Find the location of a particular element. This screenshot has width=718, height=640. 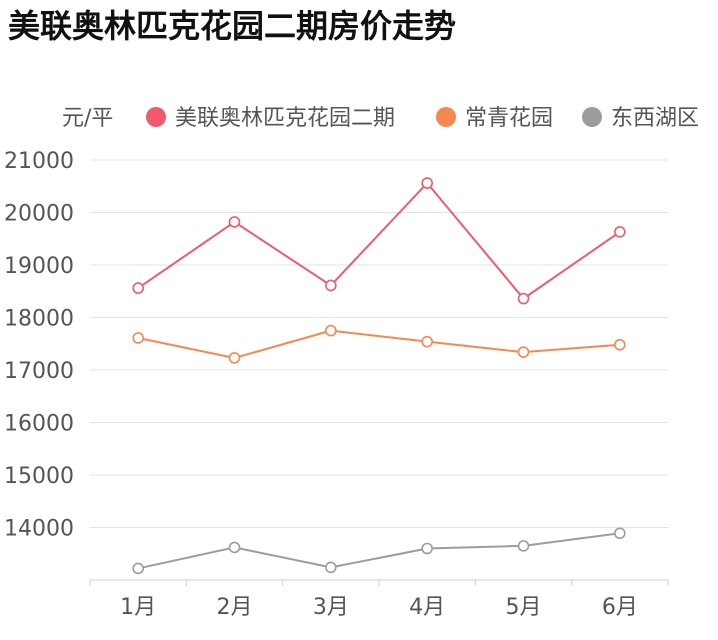

legend: 美联奥林匹克花园二期 常青花园 东西湖区 is located at coordinates (422, 118).